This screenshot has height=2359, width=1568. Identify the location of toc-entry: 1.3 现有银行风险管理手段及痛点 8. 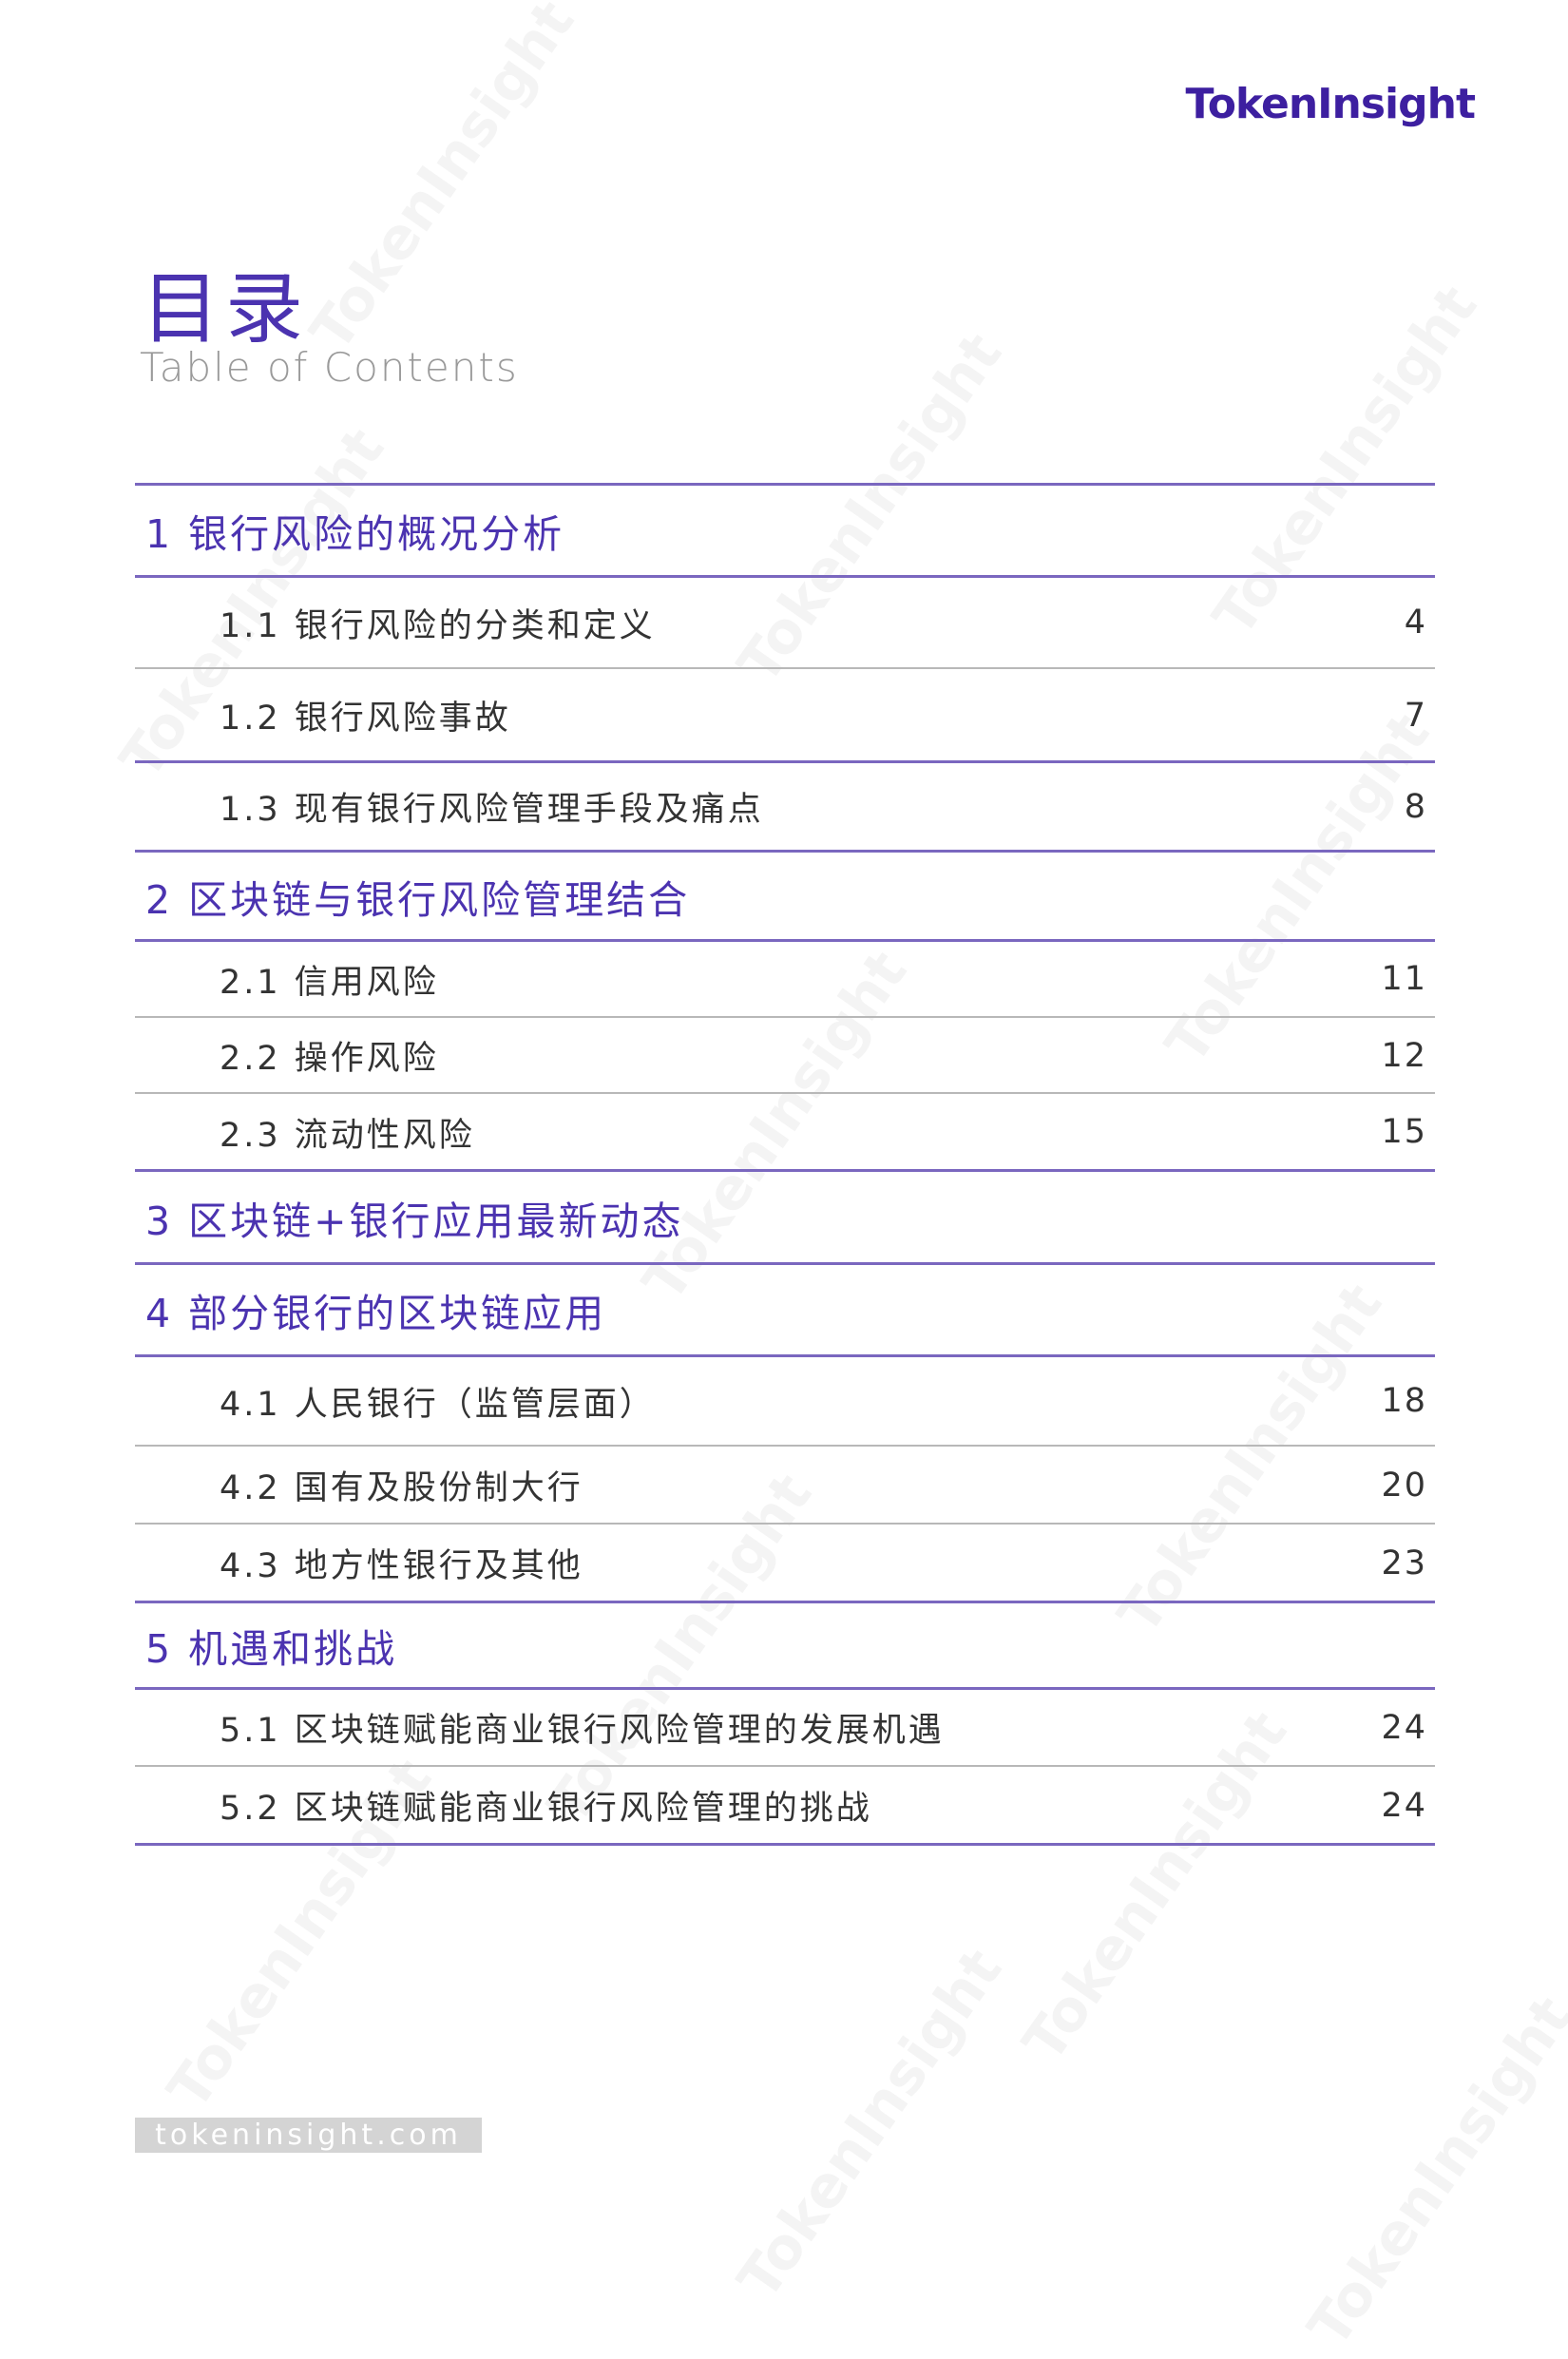
(781, 806).